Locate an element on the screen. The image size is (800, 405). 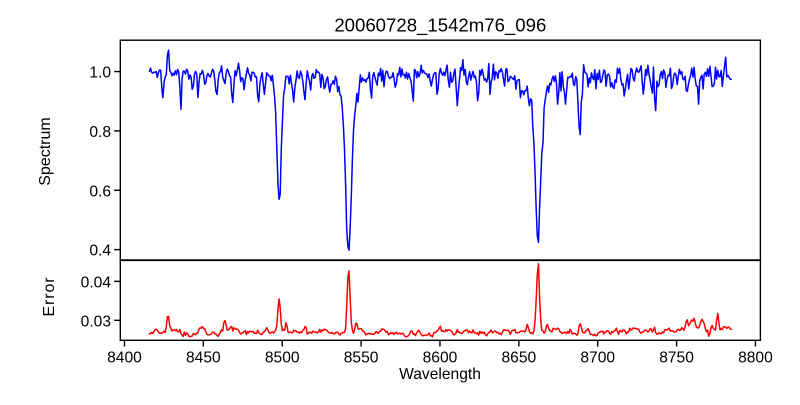
svg-text: 1.0 is located at coordinates (100, 73).